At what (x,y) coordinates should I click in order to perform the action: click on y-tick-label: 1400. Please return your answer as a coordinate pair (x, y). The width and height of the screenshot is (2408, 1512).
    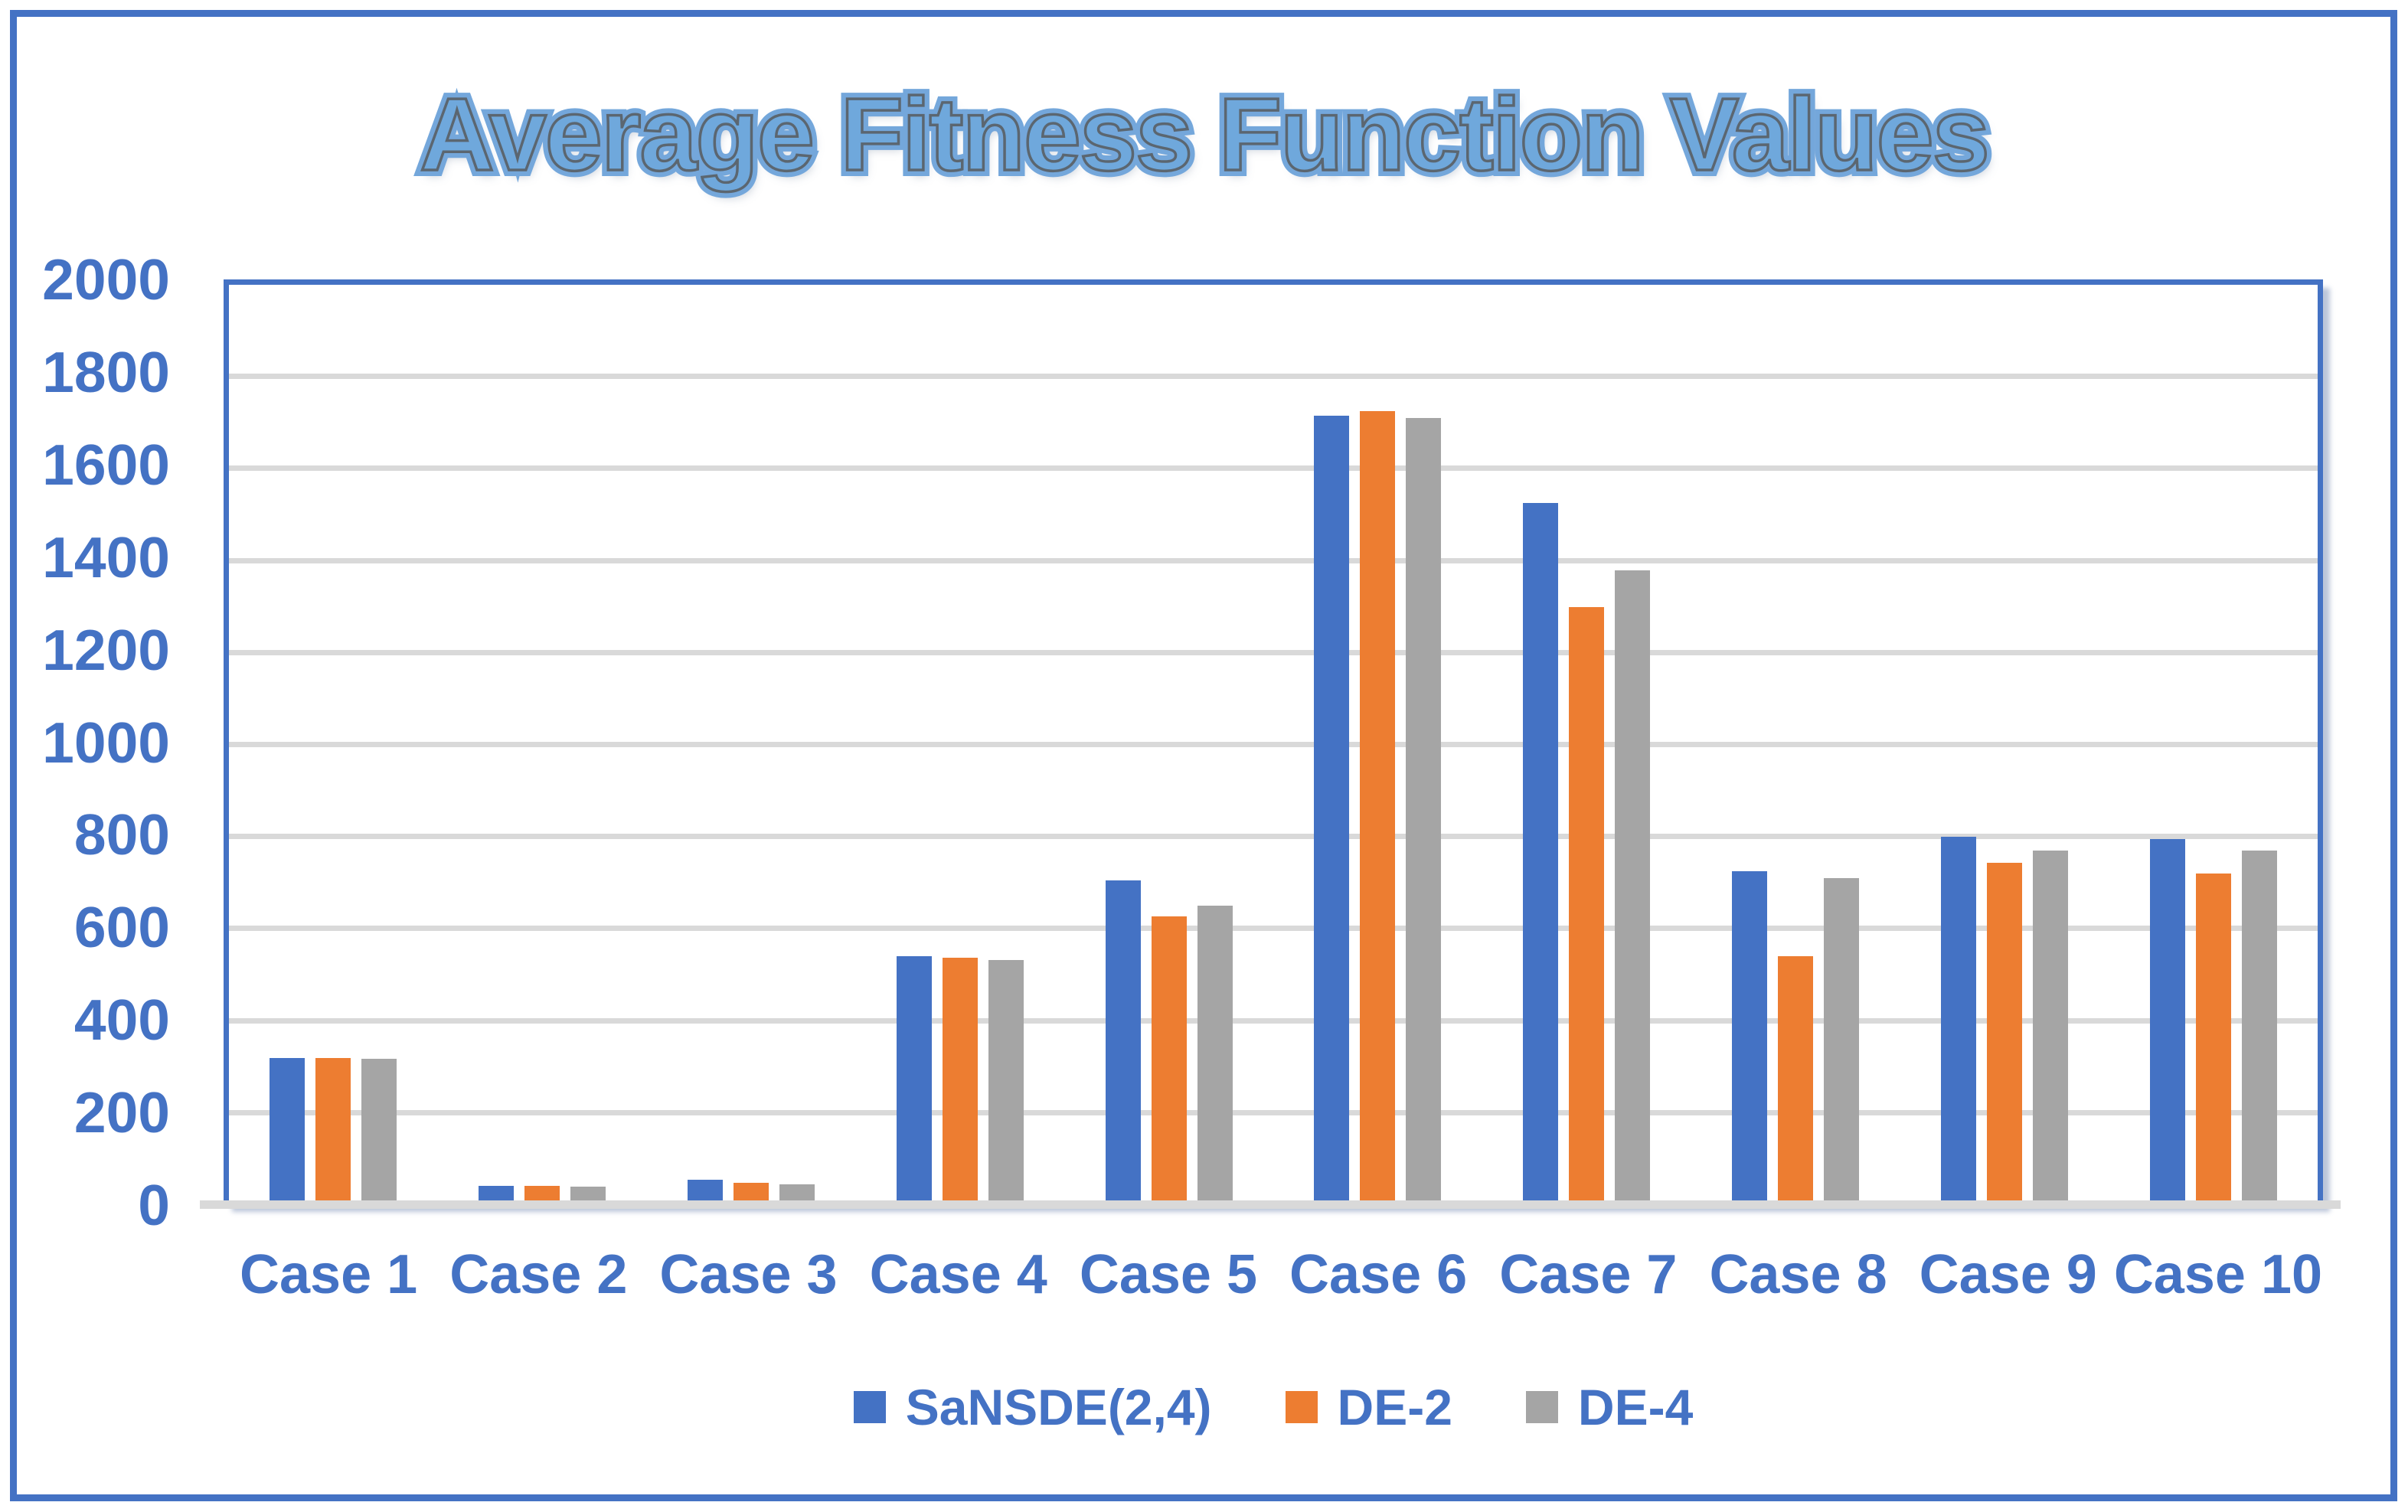
    Looking at the image, I should click on (106, 556).